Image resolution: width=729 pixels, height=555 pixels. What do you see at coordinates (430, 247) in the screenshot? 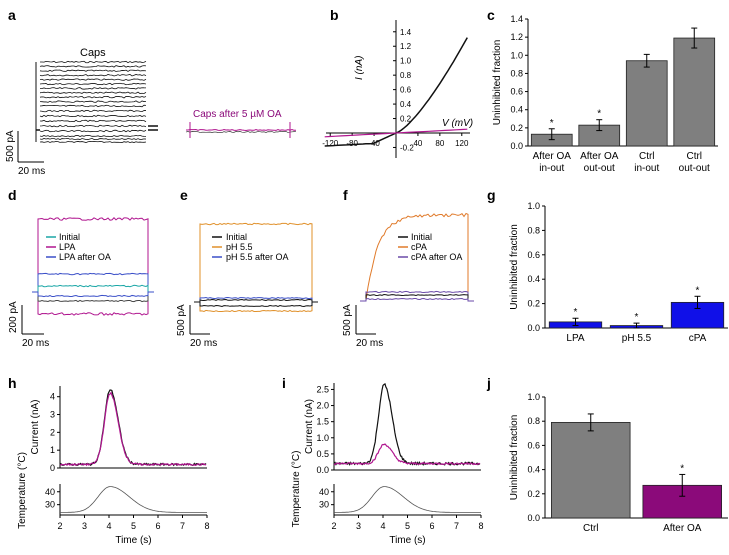
I see `panel-f-legend: Initial cPA cPA after OA` at bounding box center [430, 247].